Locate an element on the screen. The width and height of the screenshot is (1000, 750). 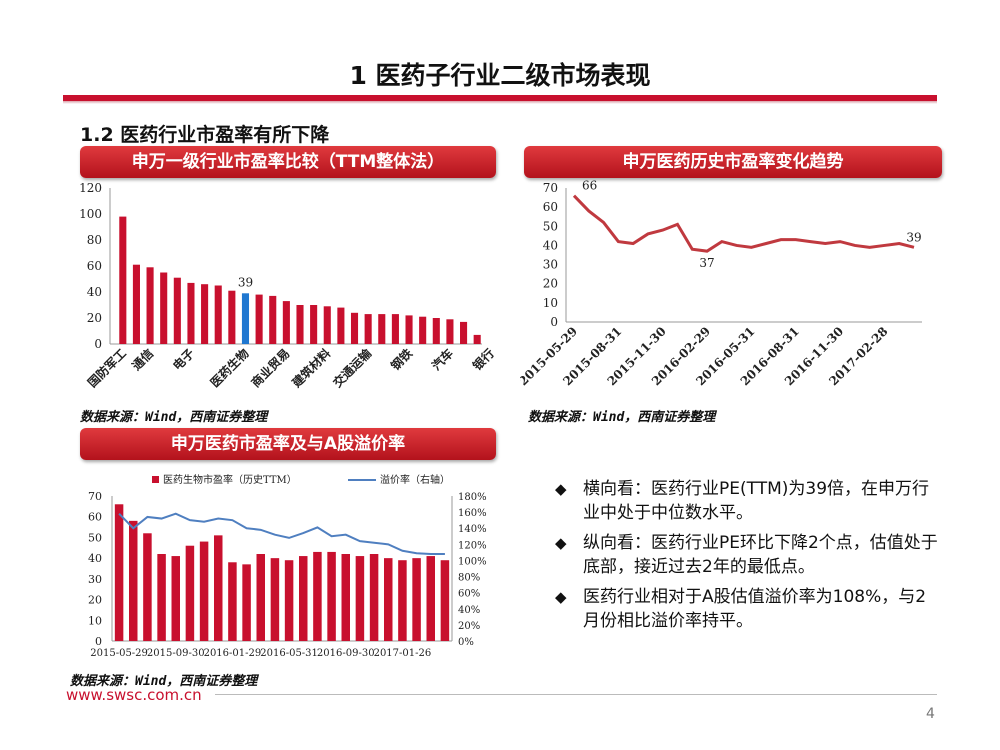
y-right-tick-label: 120% is located at coordinates (472, 545).